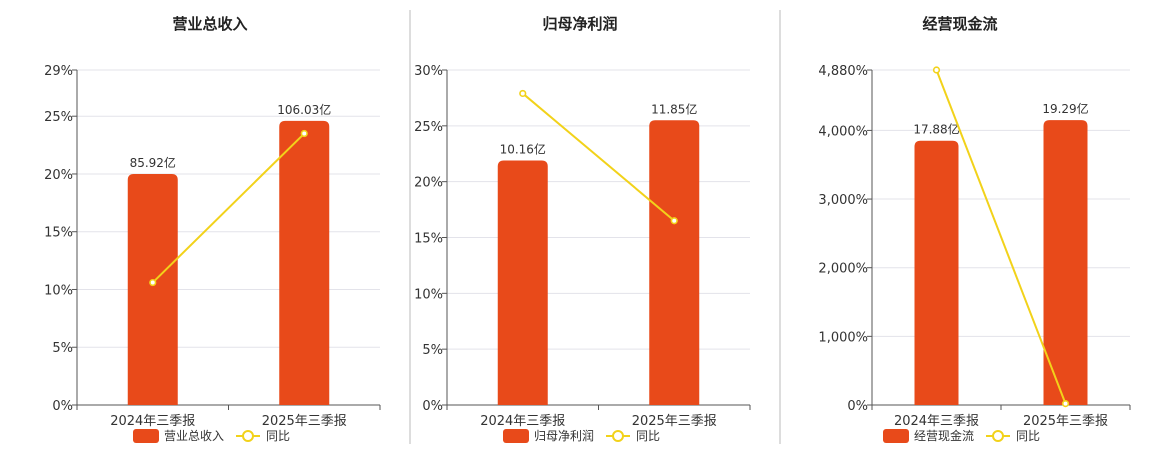  I want to click on bar-value-label: 17.88亿, so click(936, 129).